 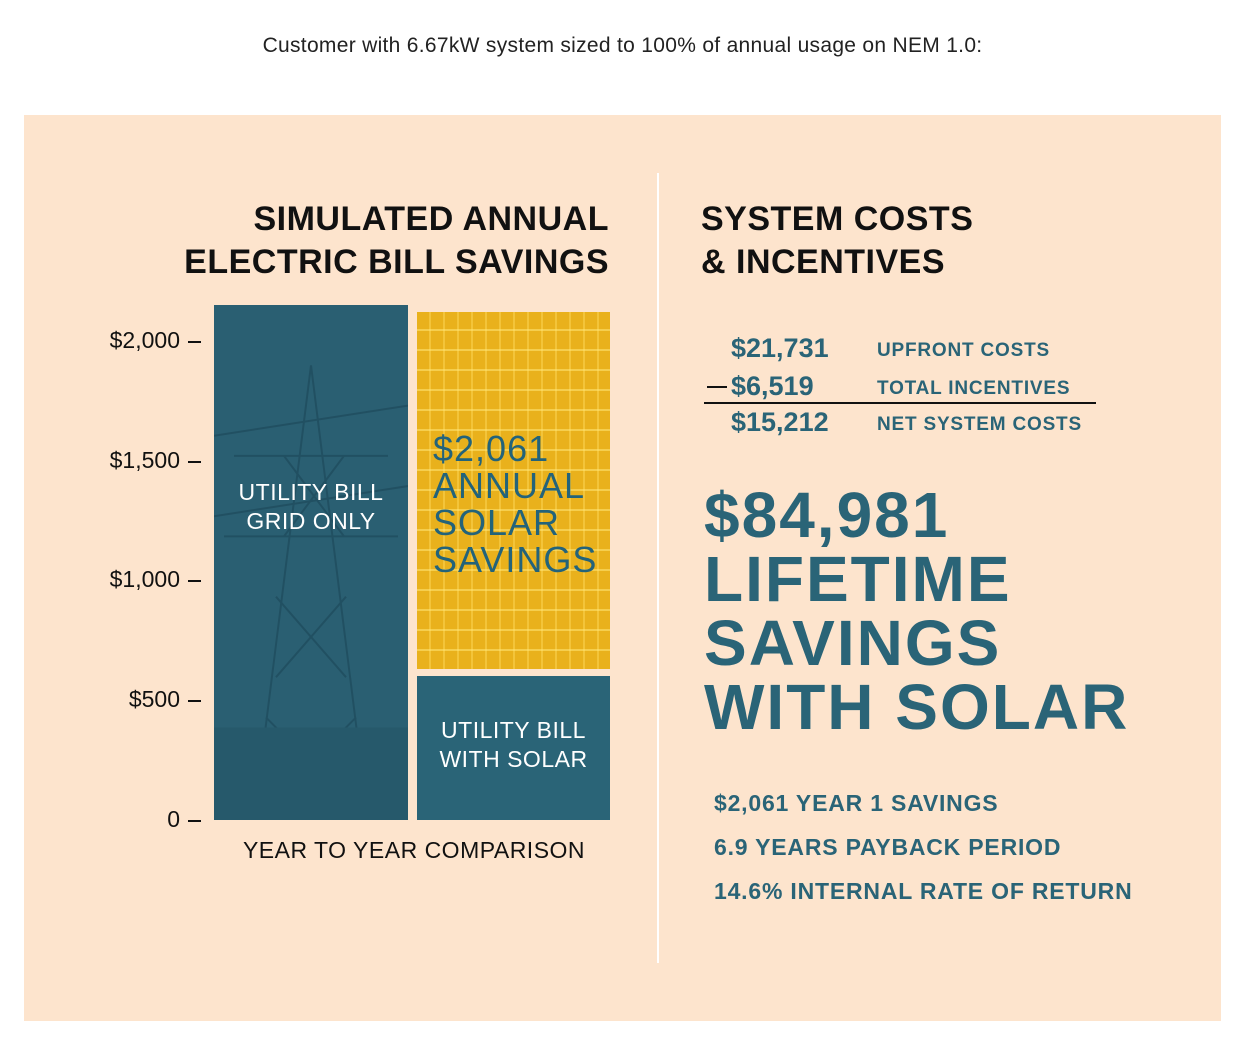 I want to click on chart-heading-line-1: SIMULATED ANNUAL, so click(x=431, y=219).